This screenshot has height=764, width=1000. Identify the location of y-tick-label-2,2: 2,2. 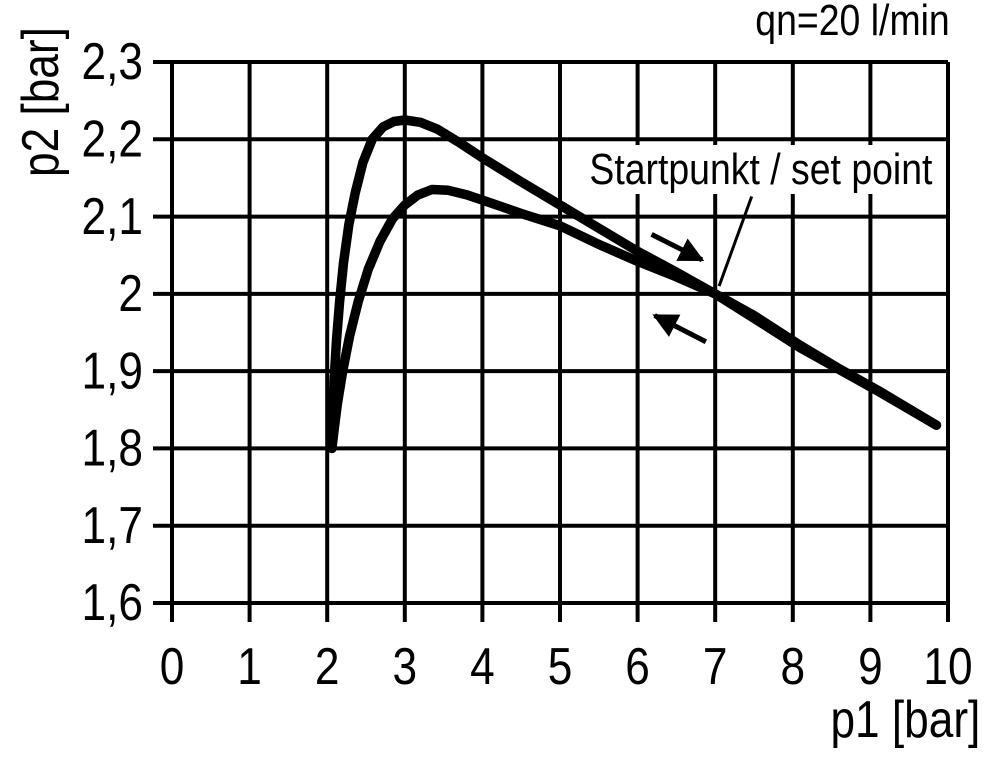
(112, 139).